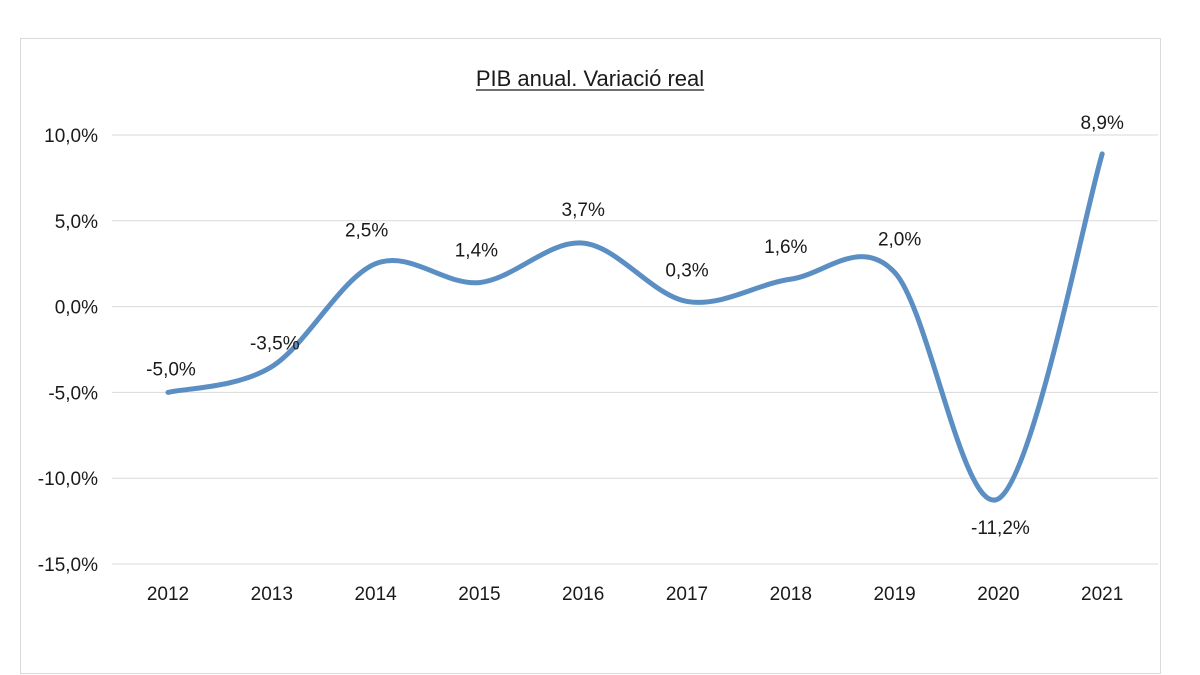 This screenshot has height=675, width=1200. I want to click on y-tick-label: 5,0%, so click(76, 222).